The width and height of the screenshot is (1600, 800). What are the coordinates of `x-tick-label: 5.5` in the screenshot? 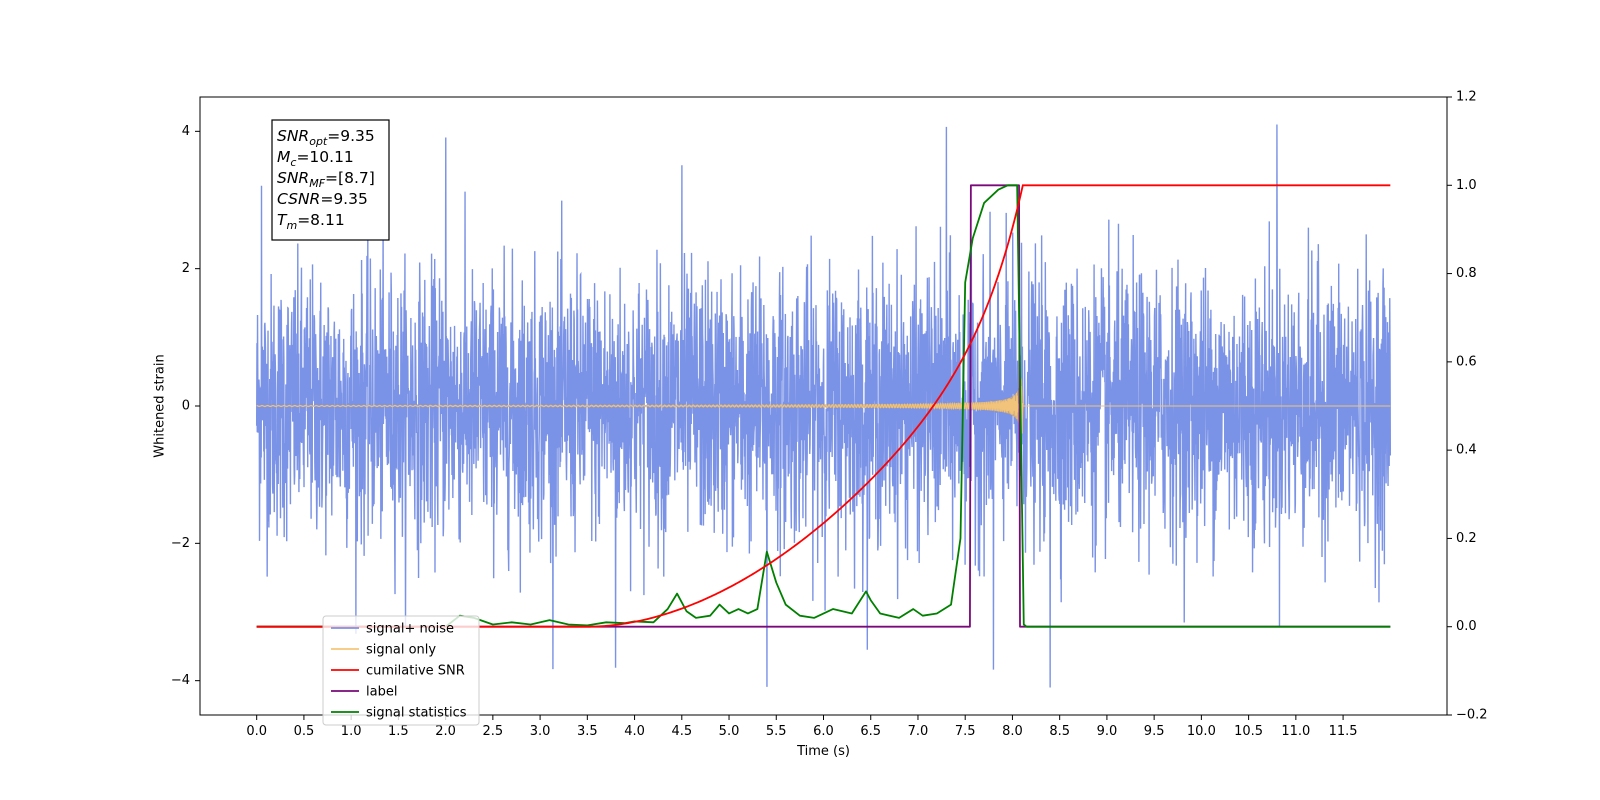 It's located at (776, 731).